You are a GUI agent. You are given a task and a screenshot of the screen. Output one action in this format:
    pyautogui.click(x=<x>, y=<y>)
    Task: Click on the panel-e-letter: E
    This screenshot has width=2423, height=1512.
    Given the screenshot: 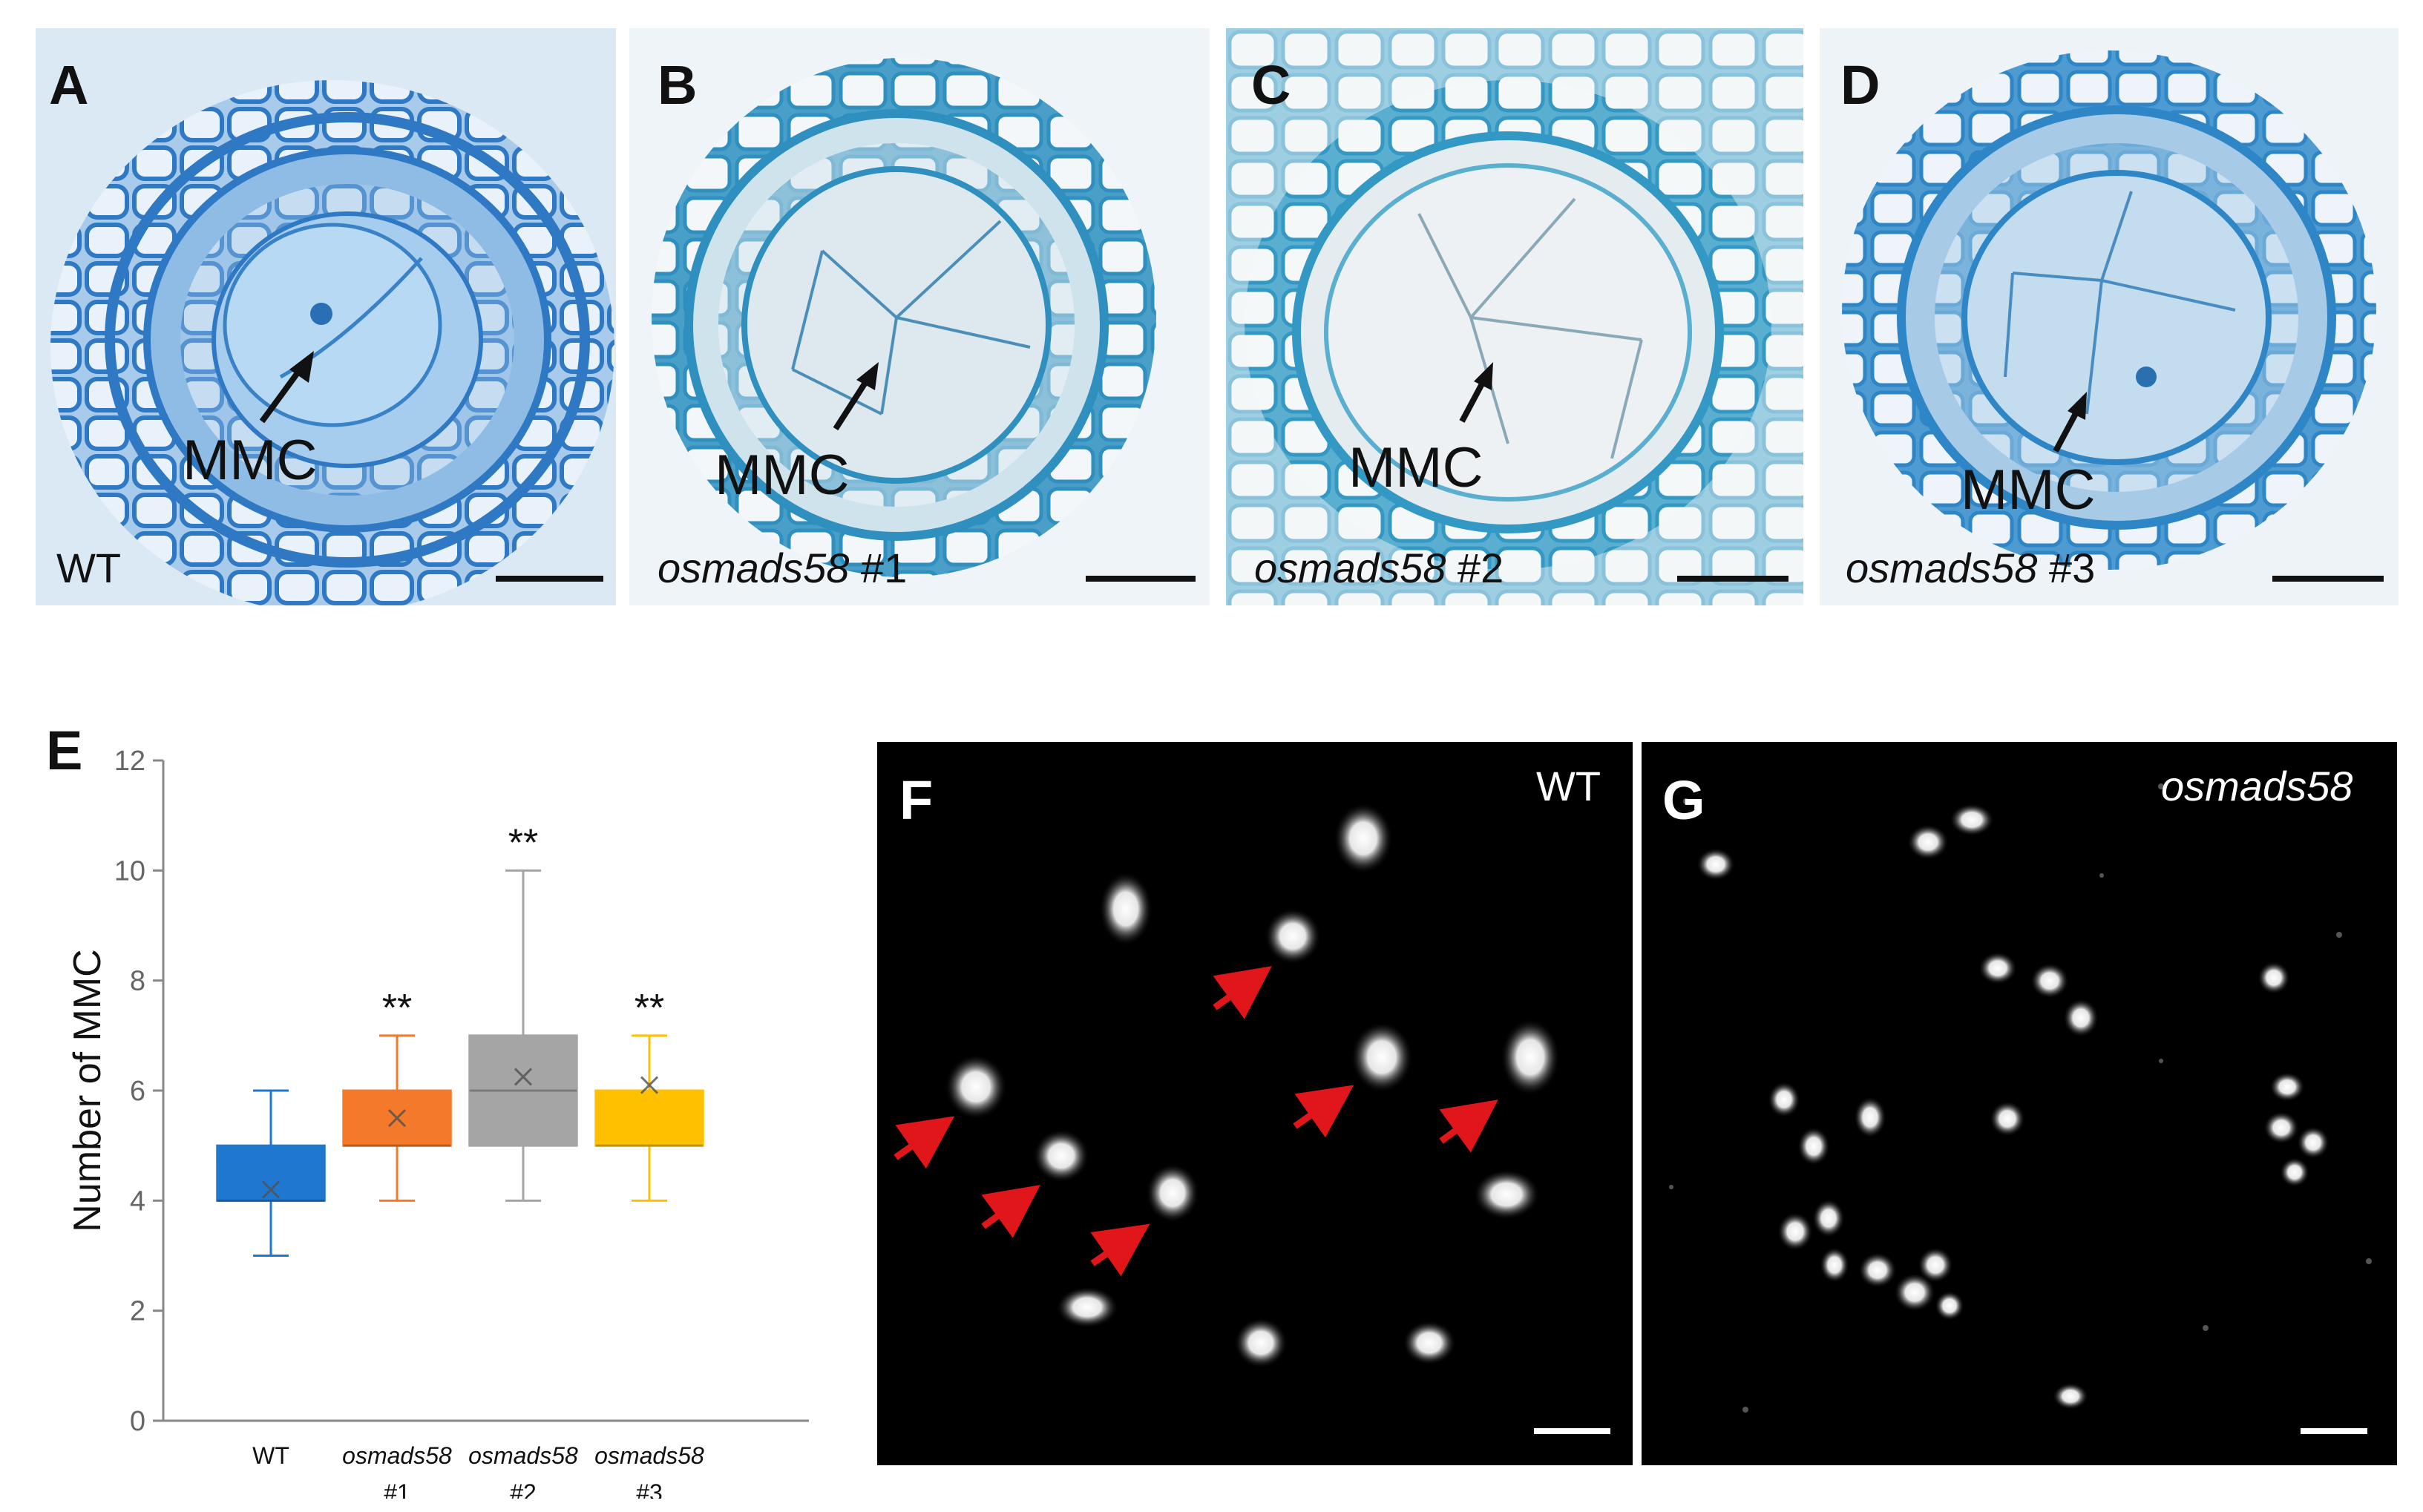 What is the action you would take?
    pyautogui.click(x=64, y=750)
    